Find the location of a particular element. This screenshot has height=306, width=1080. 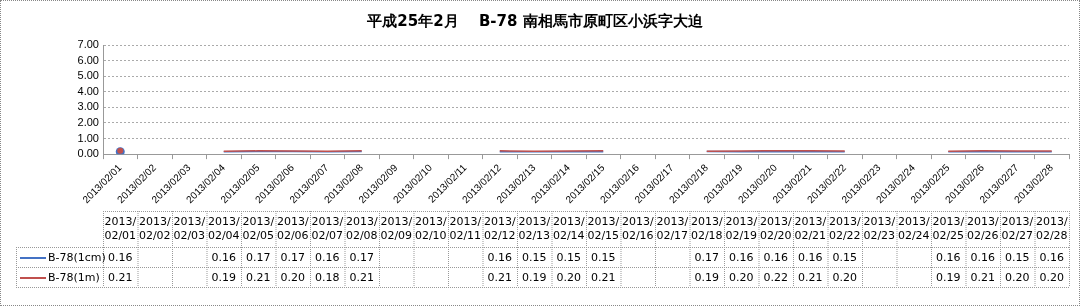

category-label: 2013/02/09 is located at coordinates (396, 228).